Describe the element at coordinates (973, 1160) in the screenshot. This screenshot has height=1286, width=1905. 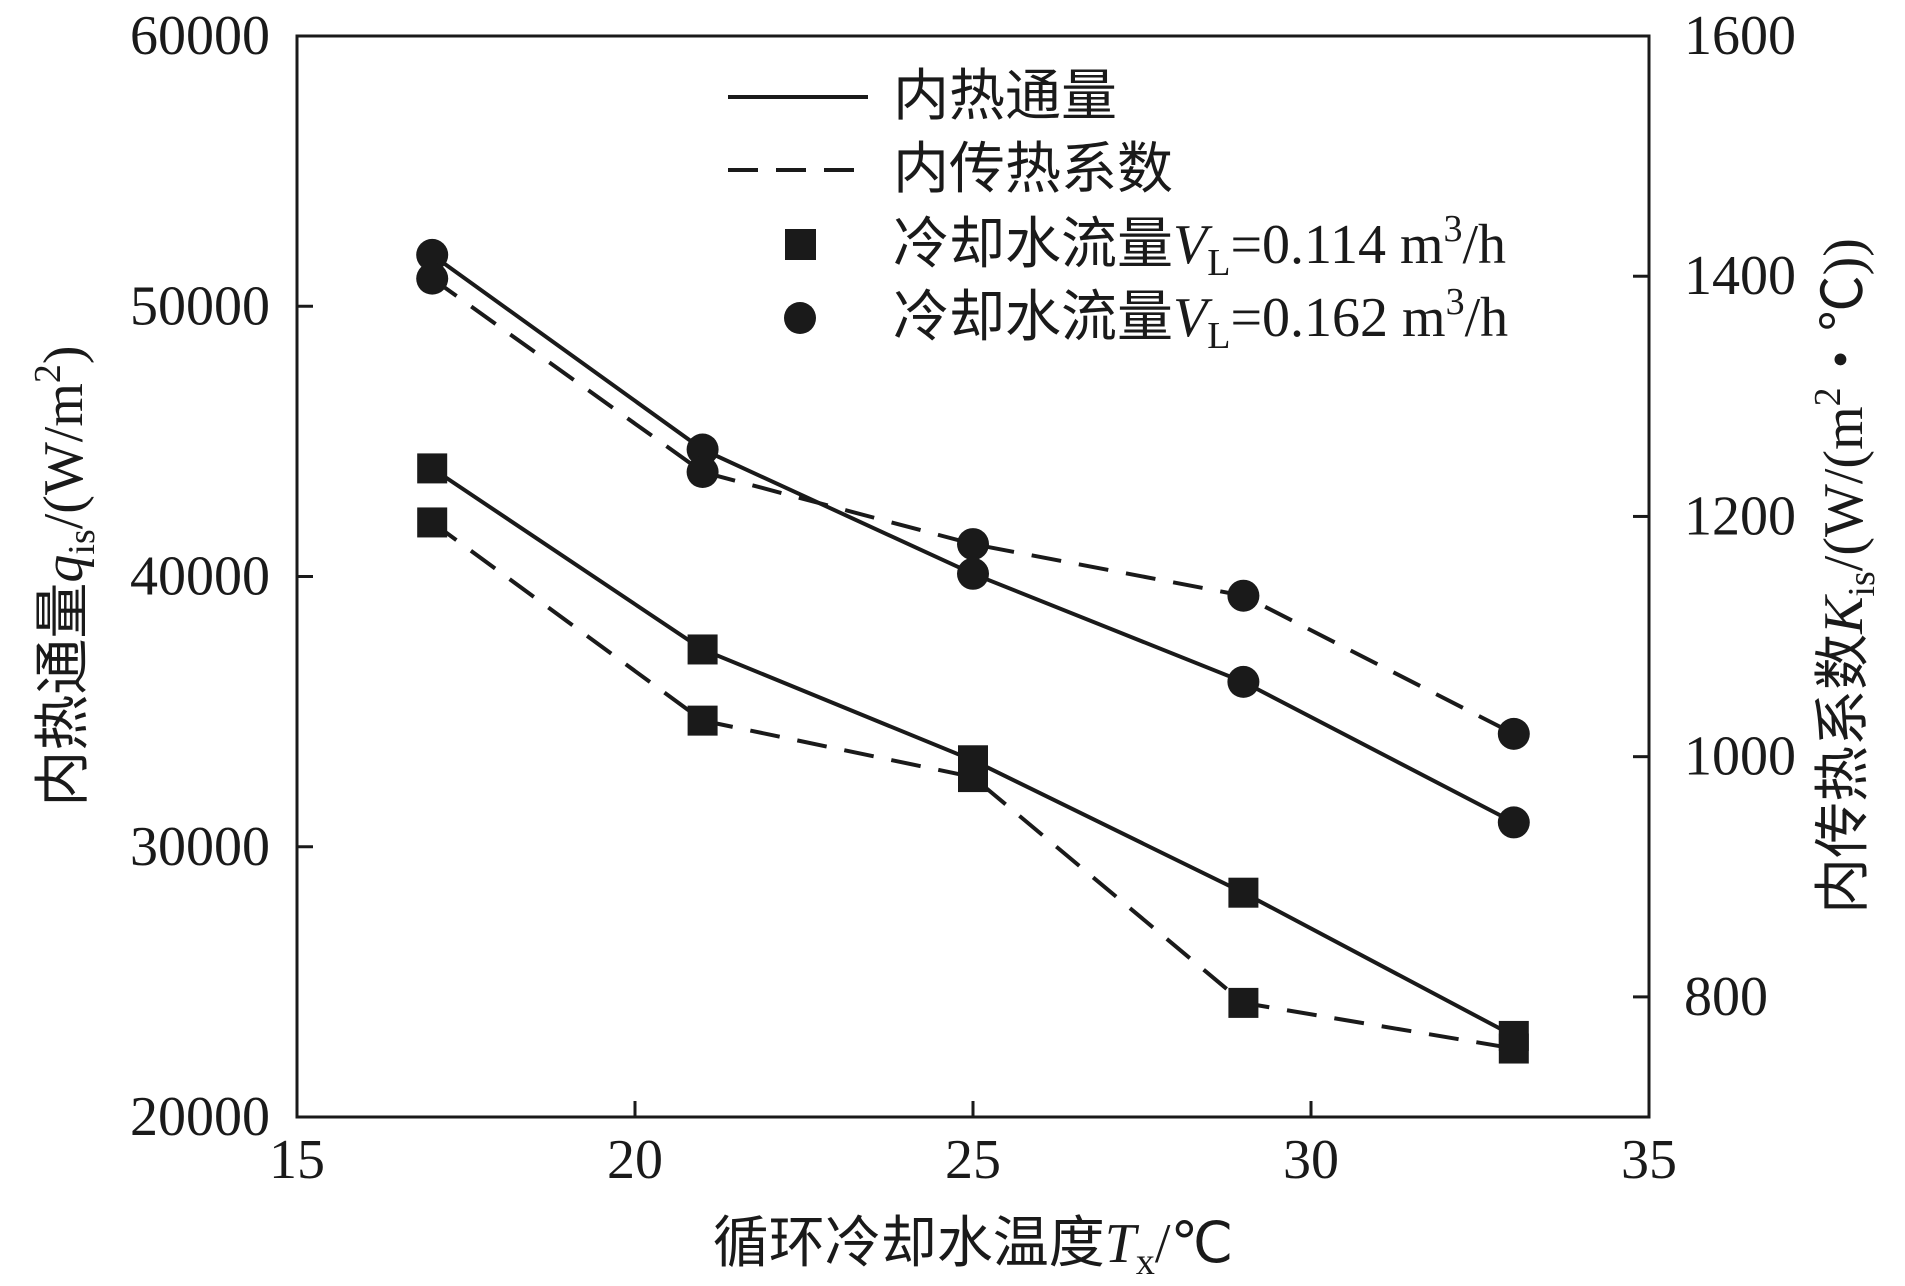
I see `x-tick-label: 25` at that location.